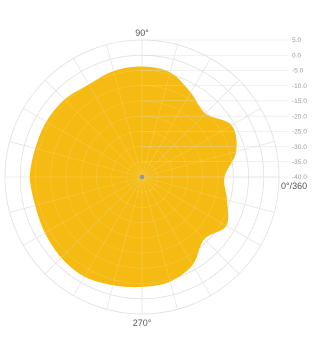 The width and height of the screenshot is (320, 338). Describe the element at coordinates (299, 162) in the screenshot. I see `radial-tick-label: -35.0` at that location.